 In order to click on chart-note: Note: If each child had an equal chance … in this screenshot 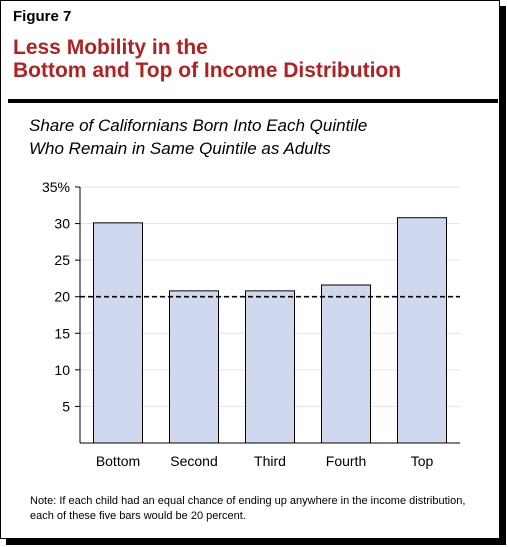, I will do `click(248, 508)`.